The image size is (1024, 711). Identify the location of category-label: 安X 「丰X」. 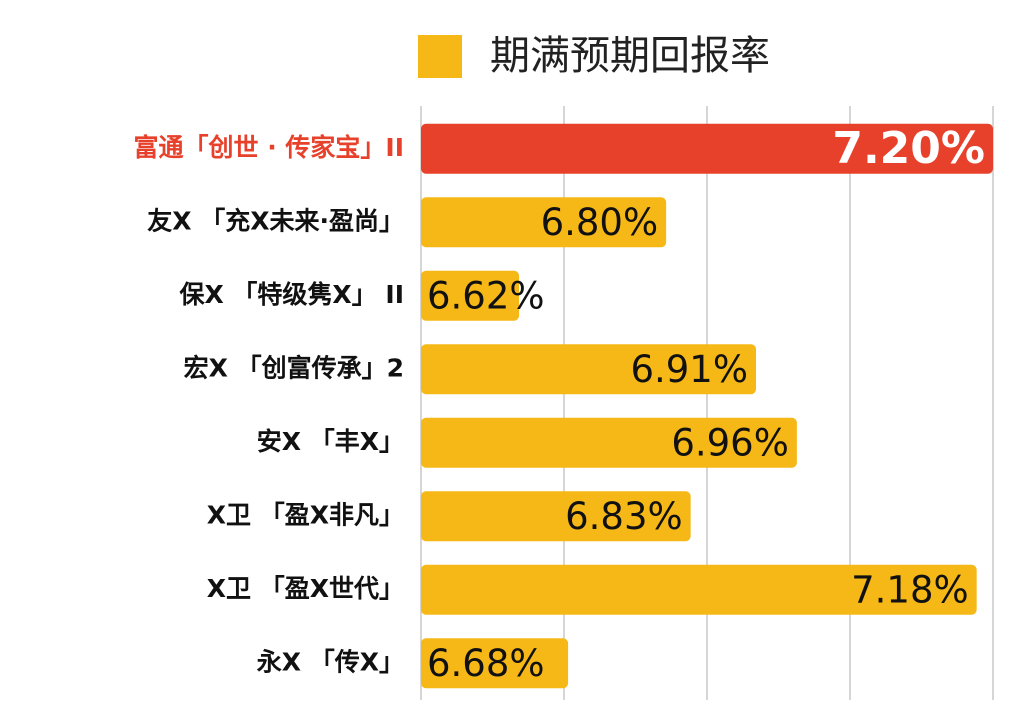
(330, 441).